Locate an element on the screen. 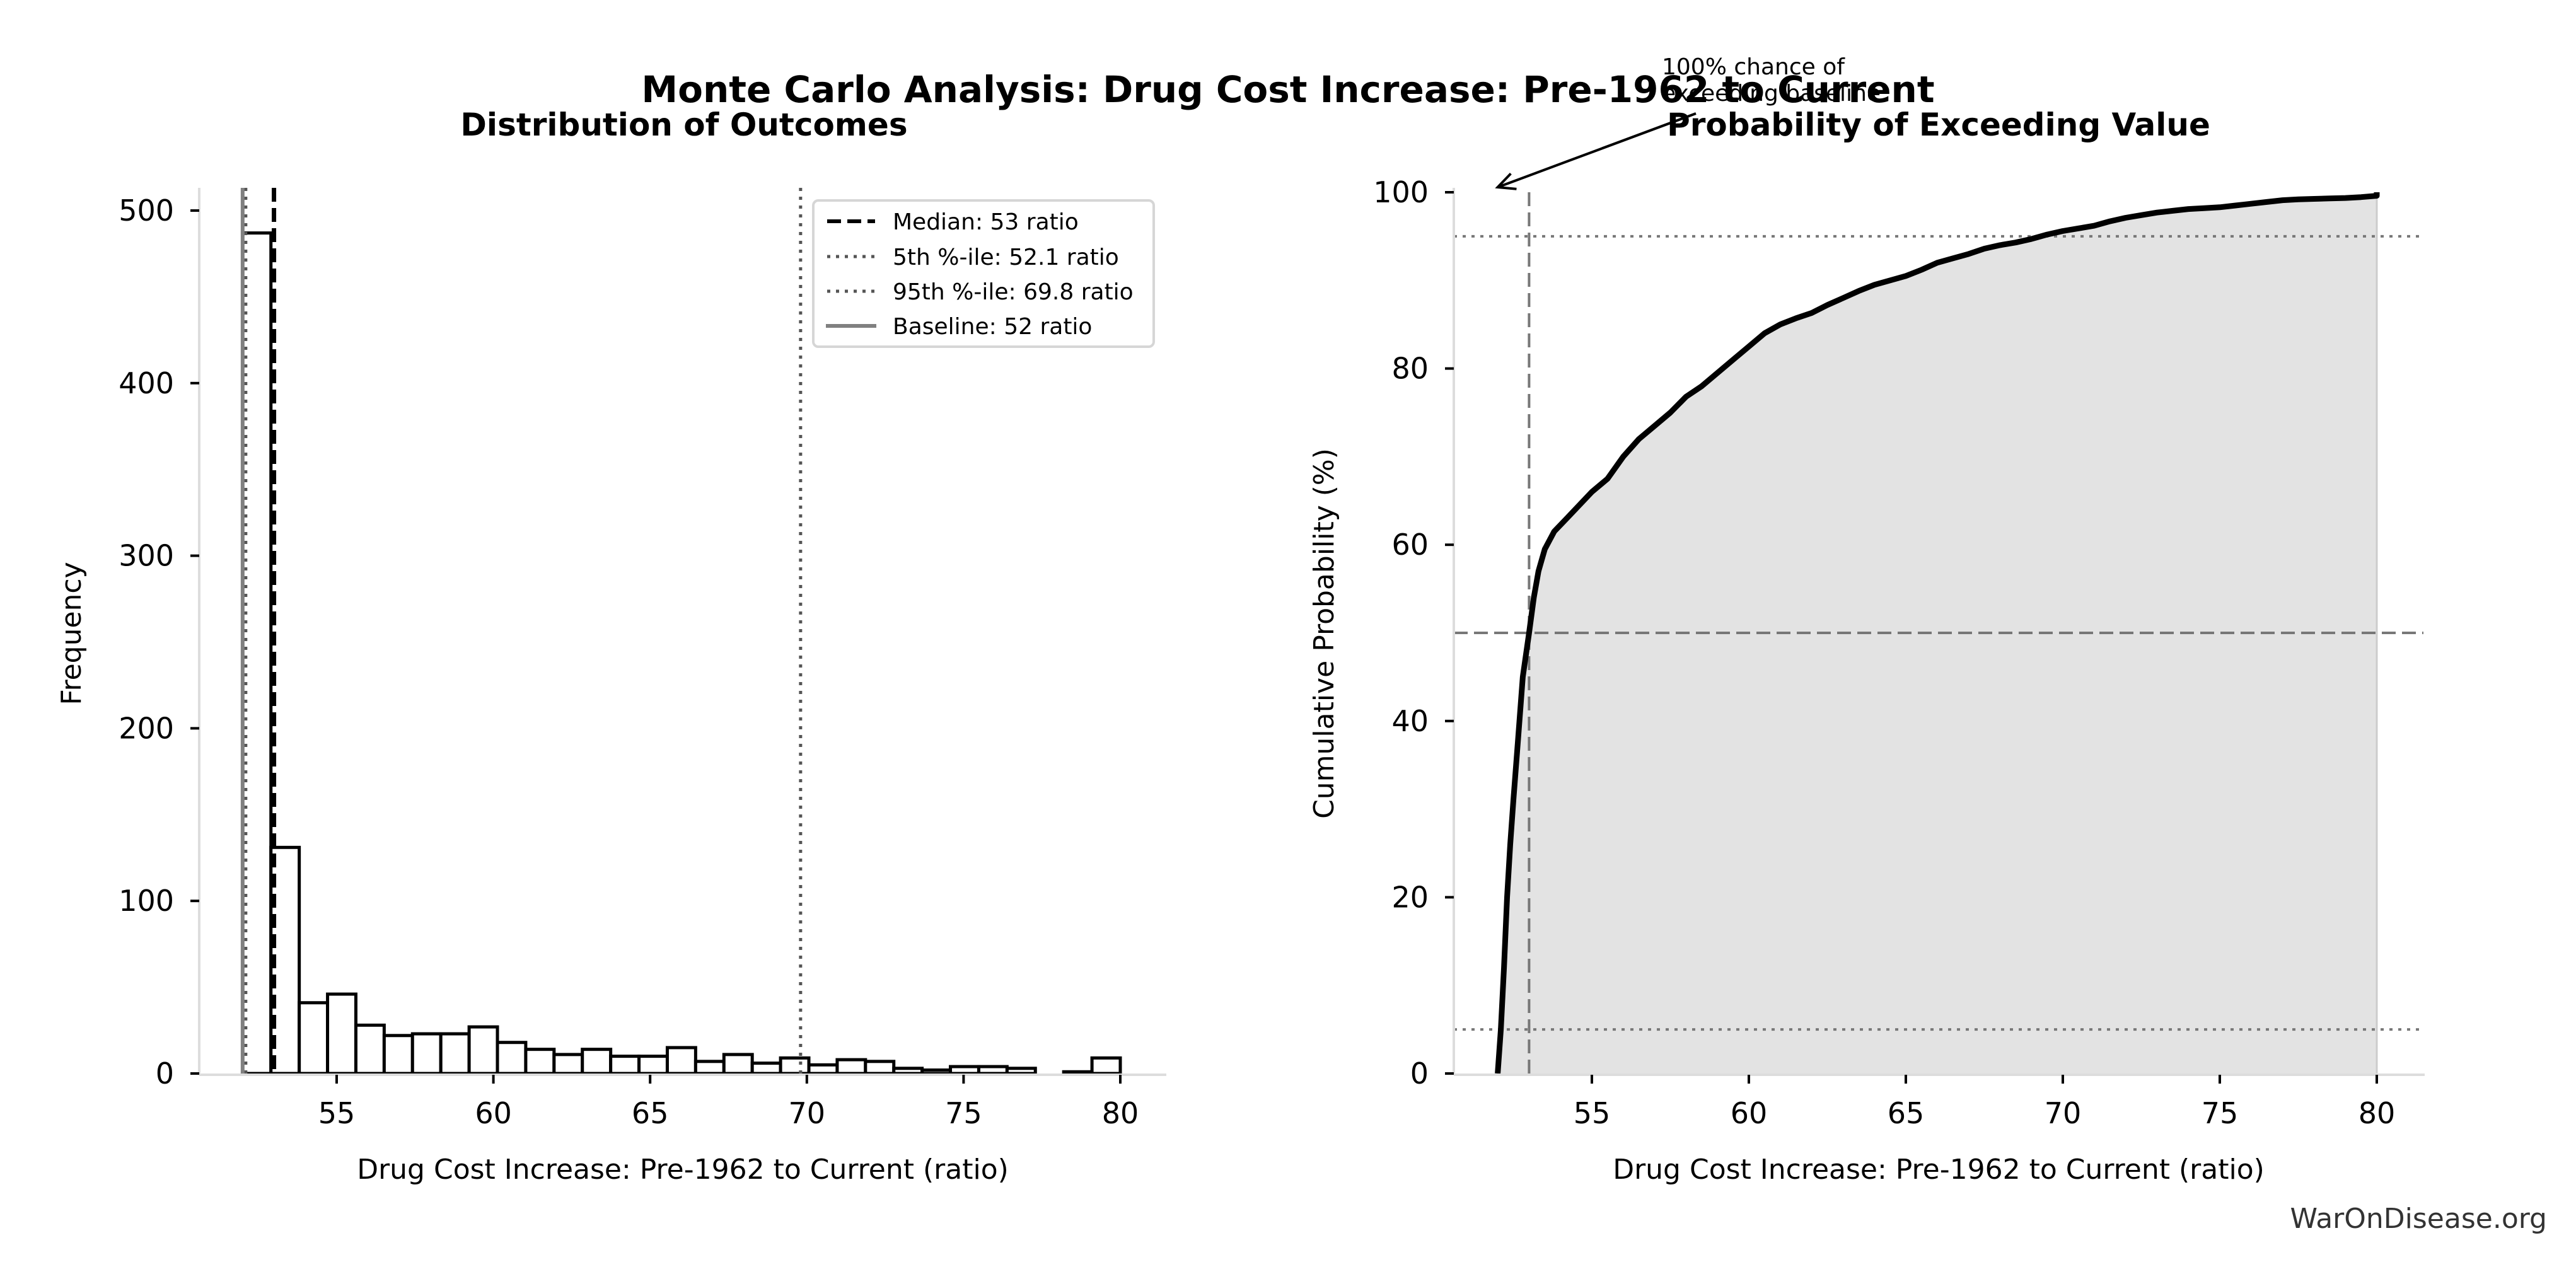  watermark: WarOnDisease.org is located at coordinates (2418, 1219).